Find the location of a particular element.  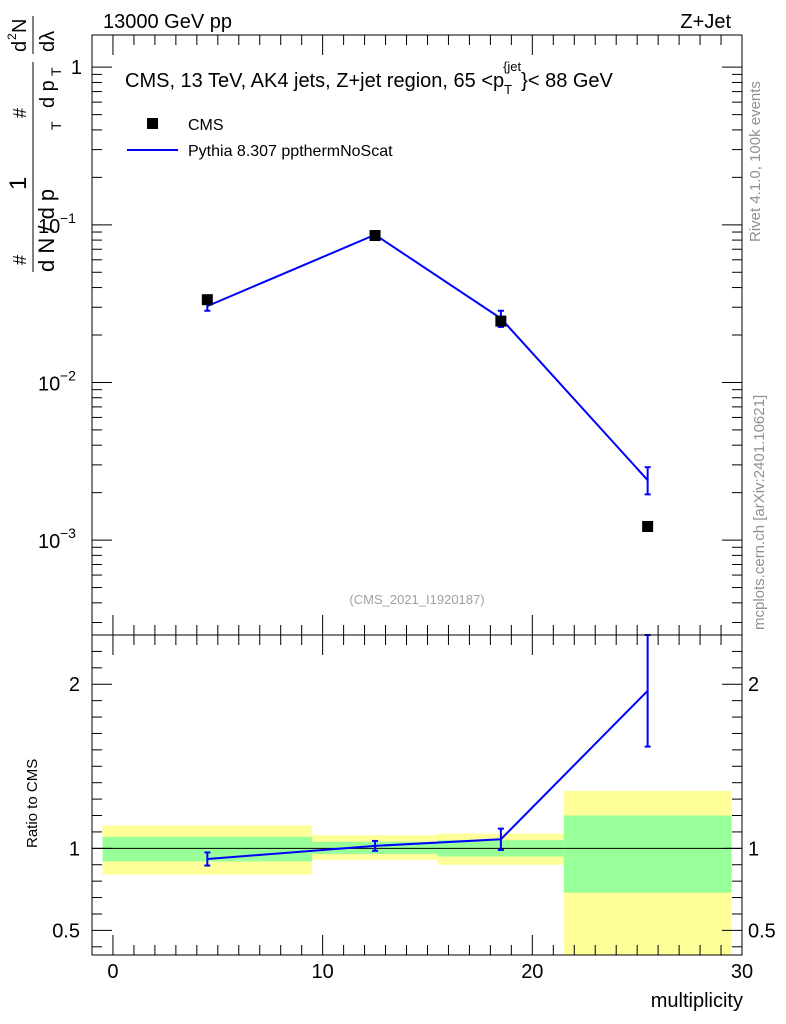

ratio-green-band is located at coordinates (647, 854).